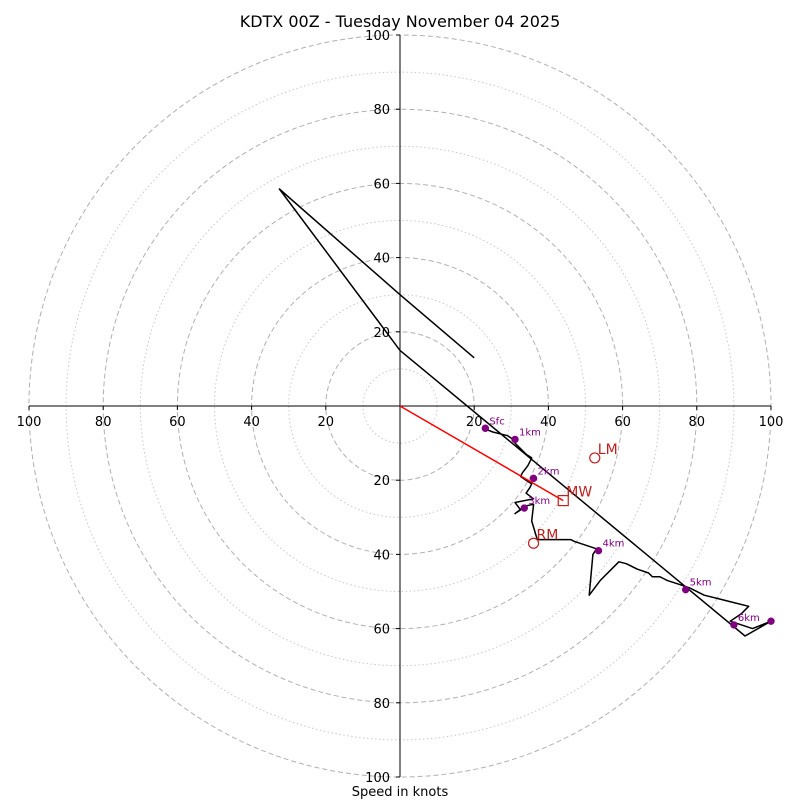 The height and width of the screenshot is (800, 800). What do you see at coordinates (400, 792) in the screenshot?
I see `x-axis-label: Speed in knots` at bounding box center [400, 792].